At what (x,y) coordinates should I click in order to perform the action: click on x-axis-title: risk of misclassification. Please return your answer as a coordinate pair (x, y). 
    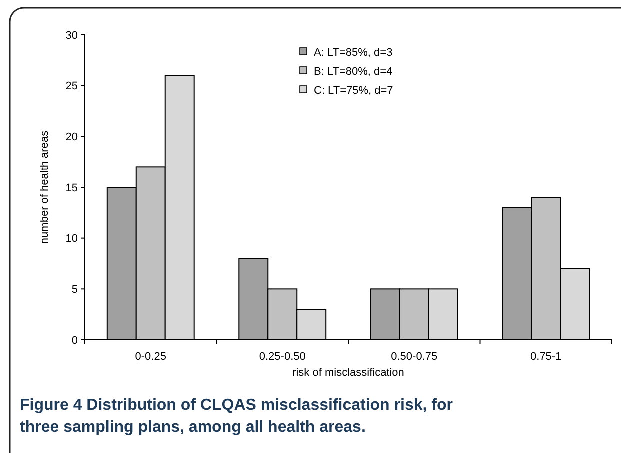
    Looking at the image, I should click on (348, 373).